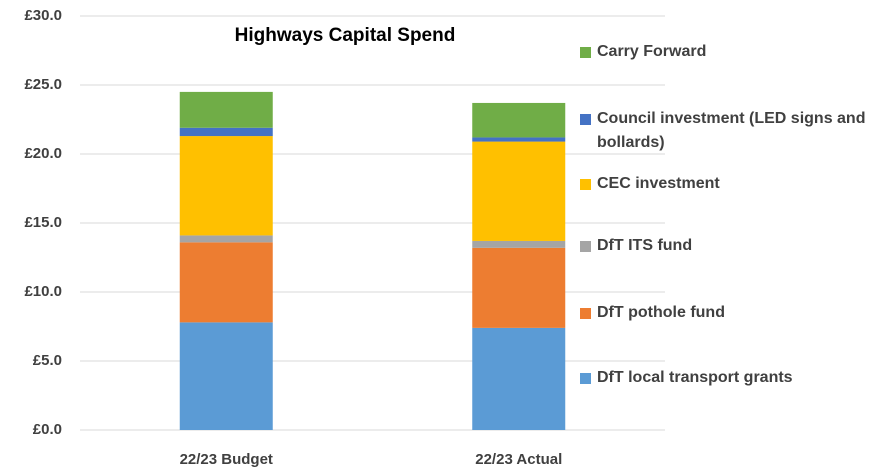  Describe the element at coordinates (47, 429) in the screenshot. I see `y-tick-label: £0.0` at that location.